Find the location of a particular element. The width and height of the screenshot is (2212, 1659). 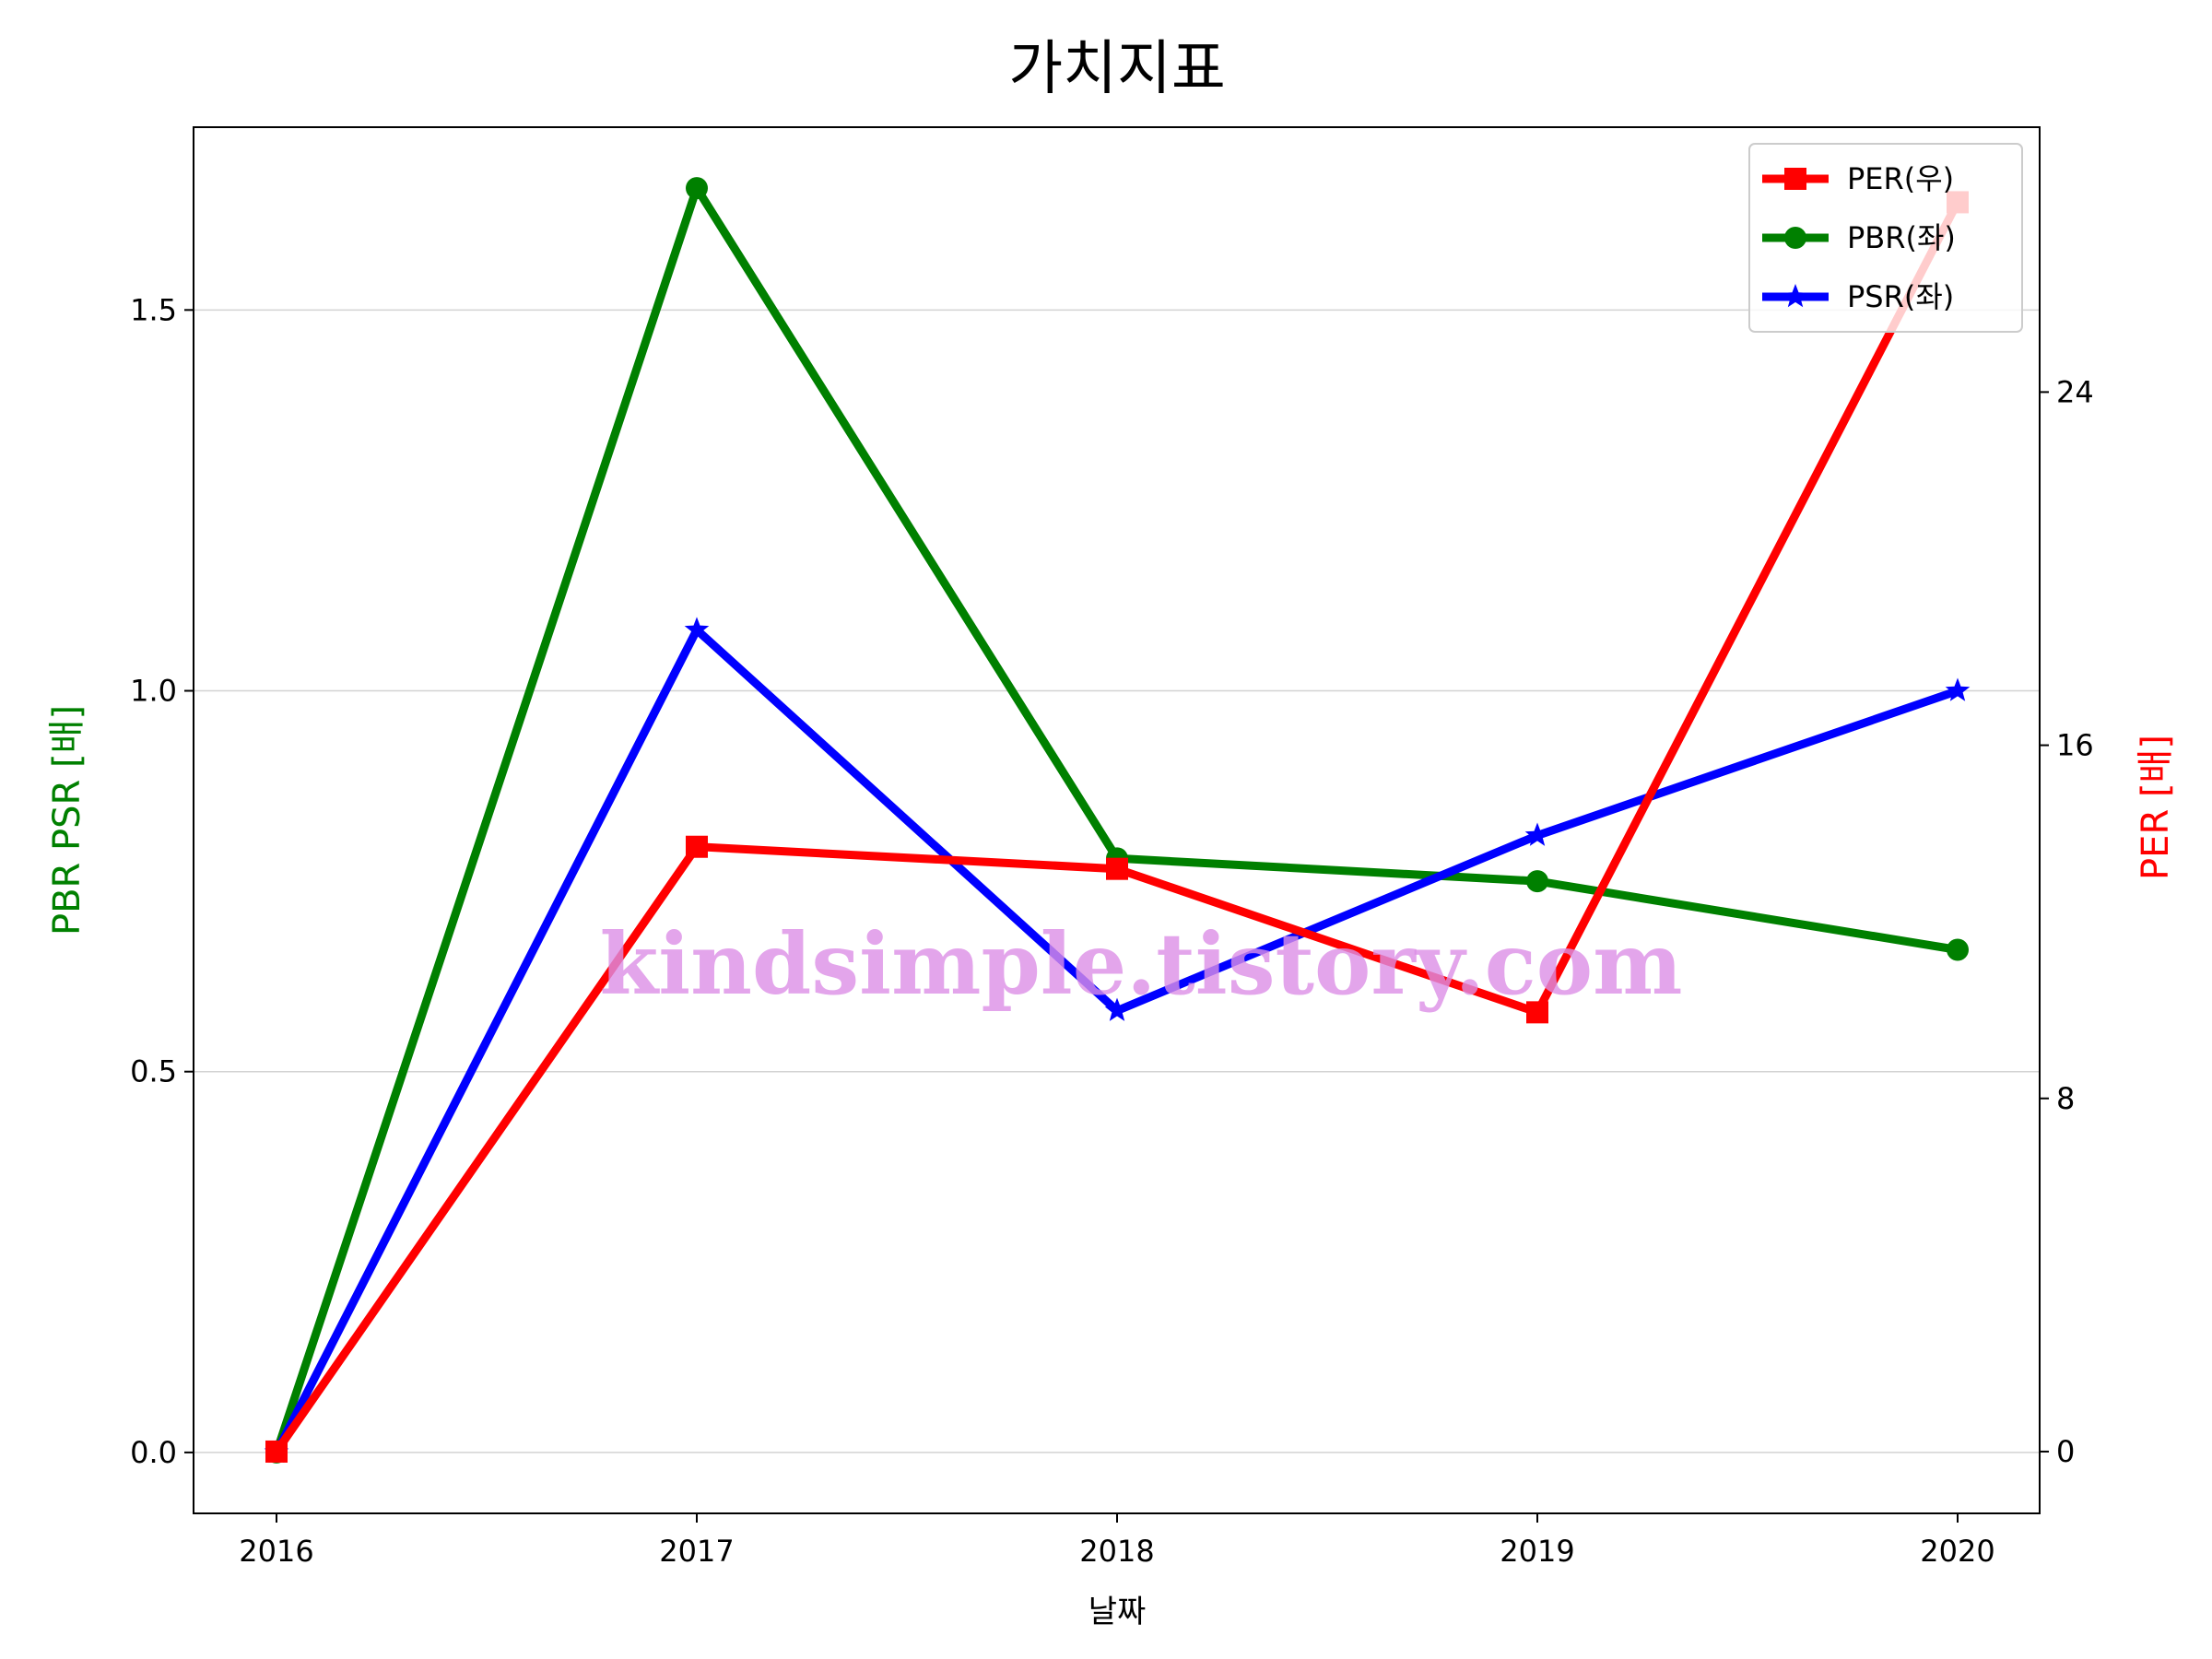

legend-item: PER(우) is located at coordinates (1858, 178).